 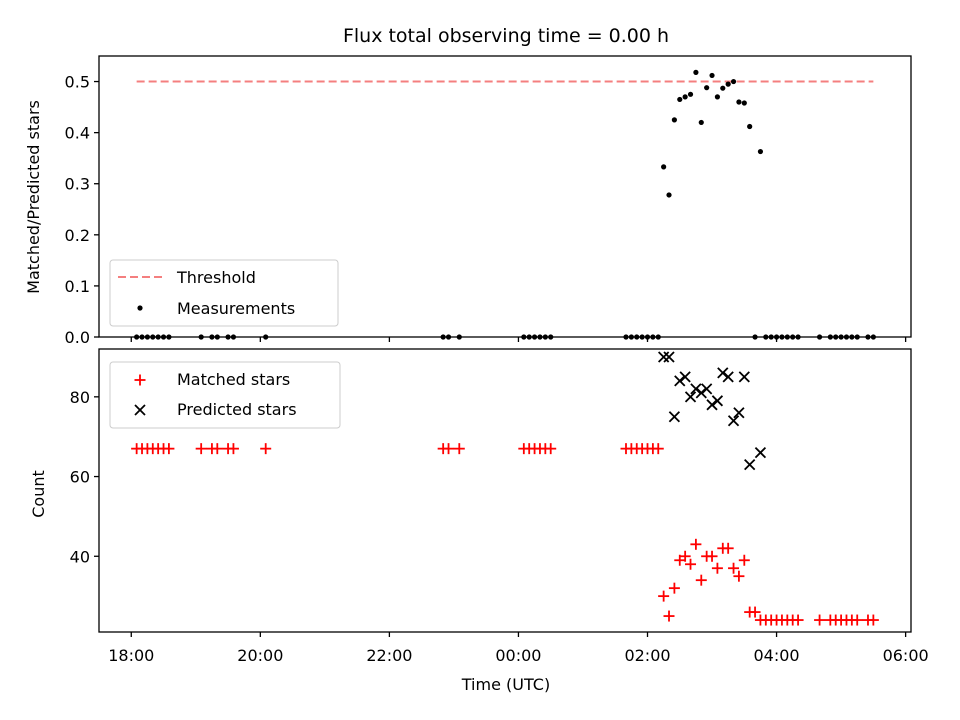 I want to click on bottom-y-tick-label: 60, so click(x=80, y=477).